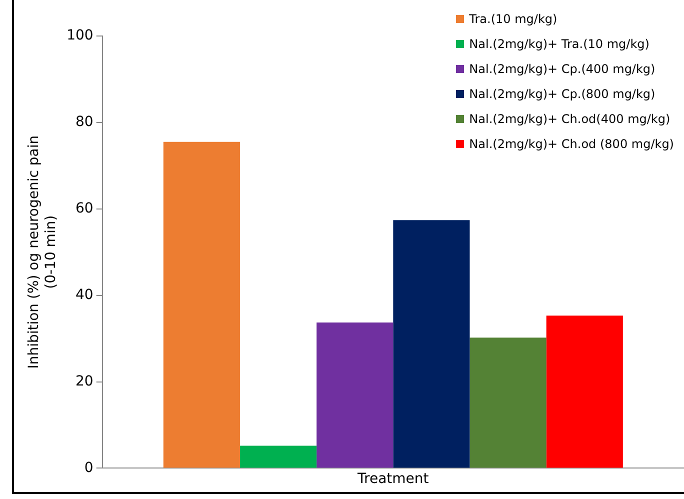 The image size is (684, 499). What do you see at coordinates (562, 93) in the screenshot?
I see `legend-label: Nal.(2mg/kg)+ Cp.(800 mg/kg)` at bounding box center [562, 93].